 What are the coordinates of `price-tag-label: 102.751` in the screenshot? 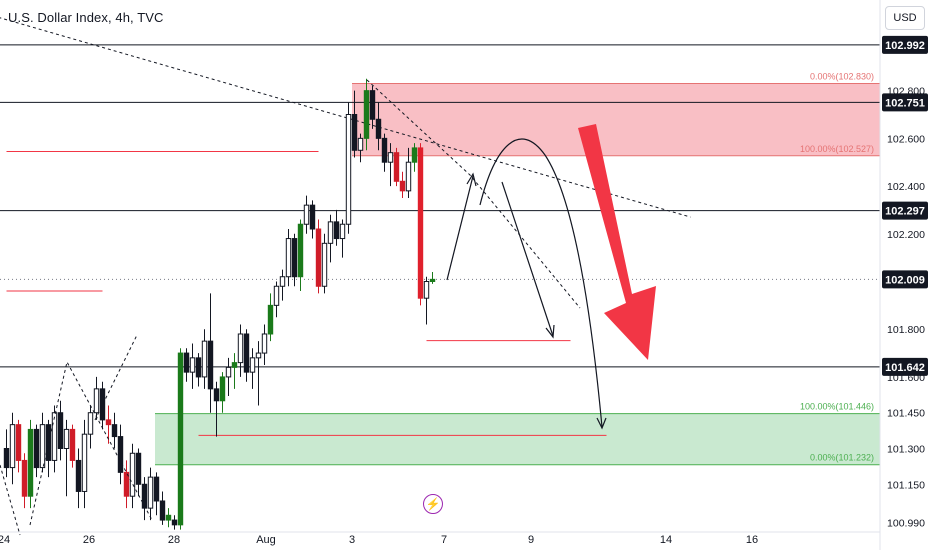 It's located at (905, 103).